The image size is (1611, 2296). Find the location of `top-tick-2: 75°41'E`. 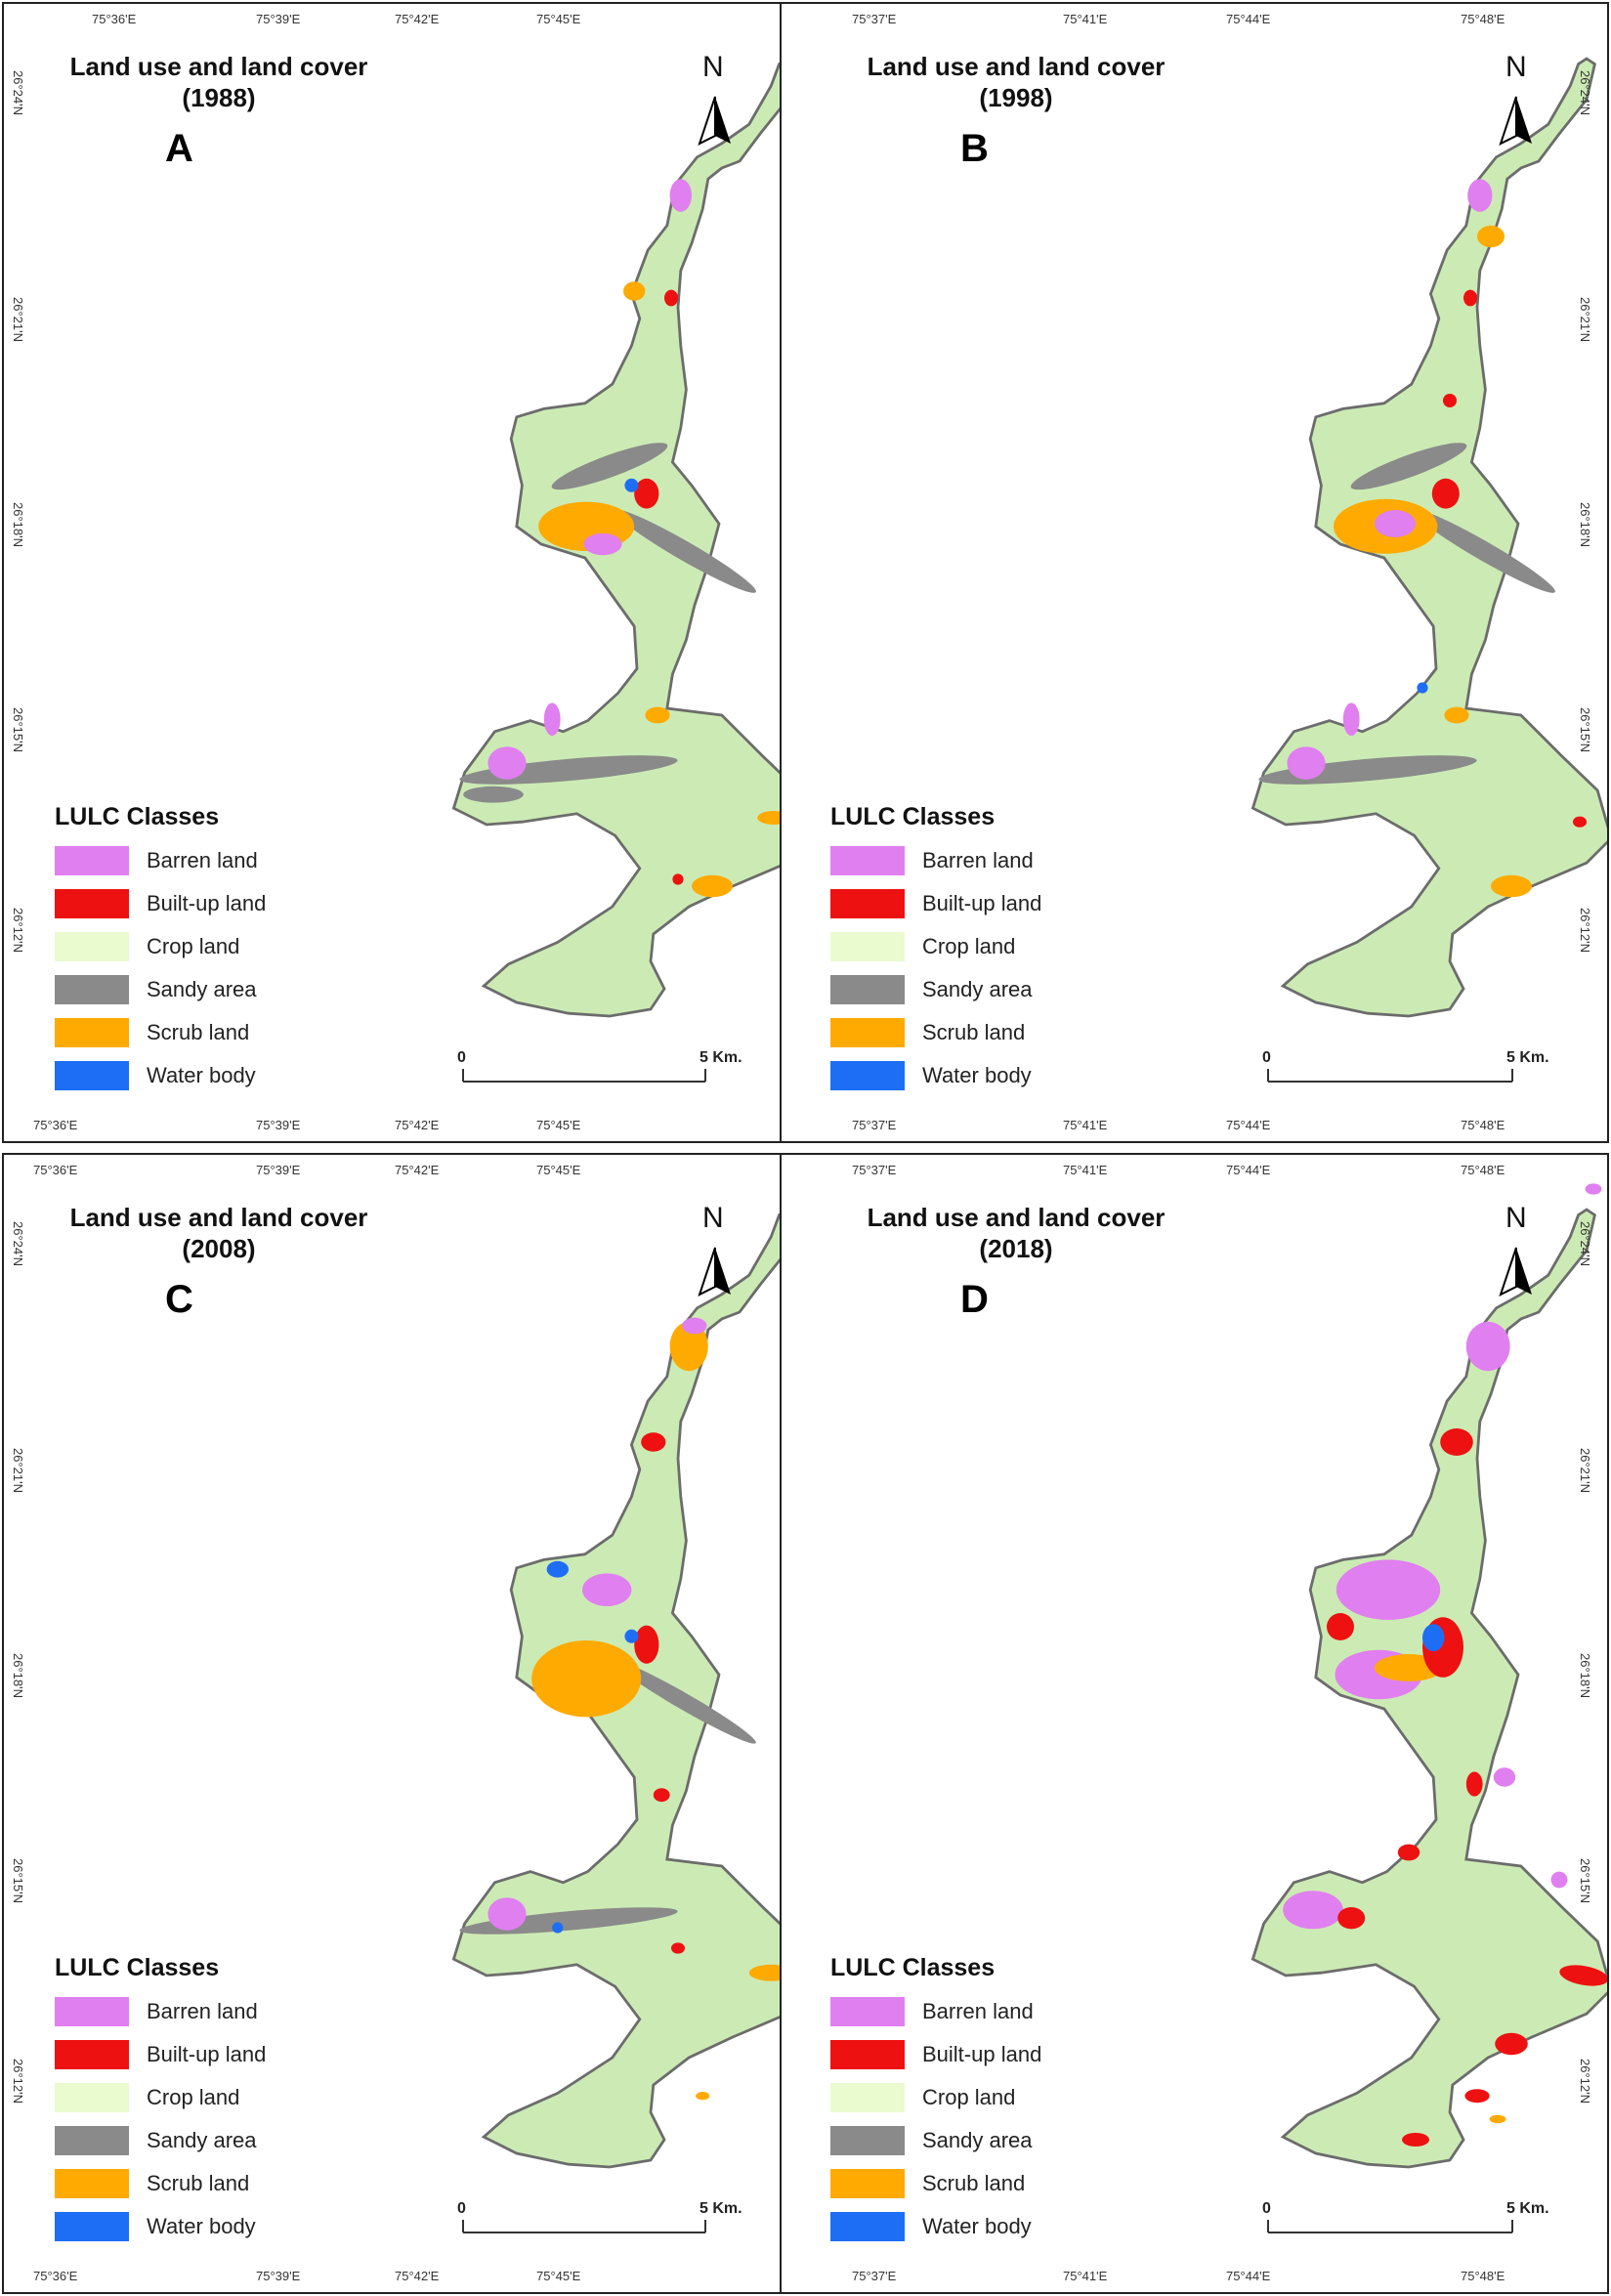

top-tick-2: 75°41'E is located at coordinates (1085, 19).